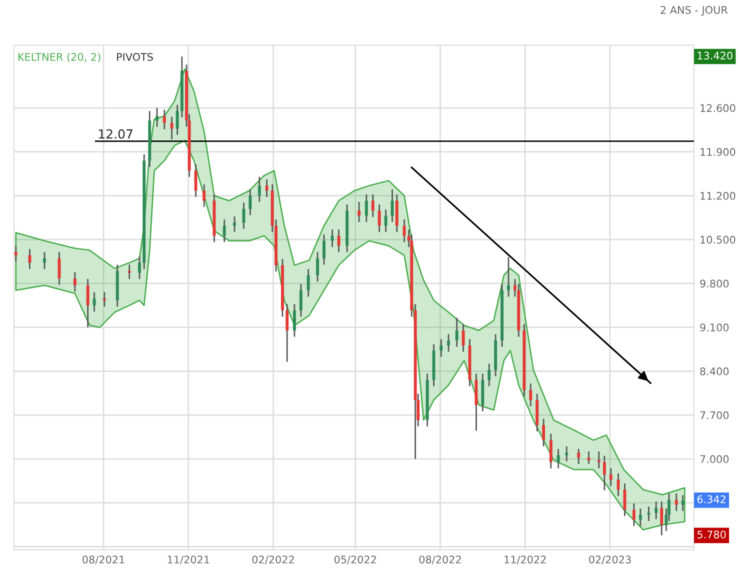  Describe the element at coordinates (714, 328) in the screenshot. I see `y-tick-label: 9.100` at that location.